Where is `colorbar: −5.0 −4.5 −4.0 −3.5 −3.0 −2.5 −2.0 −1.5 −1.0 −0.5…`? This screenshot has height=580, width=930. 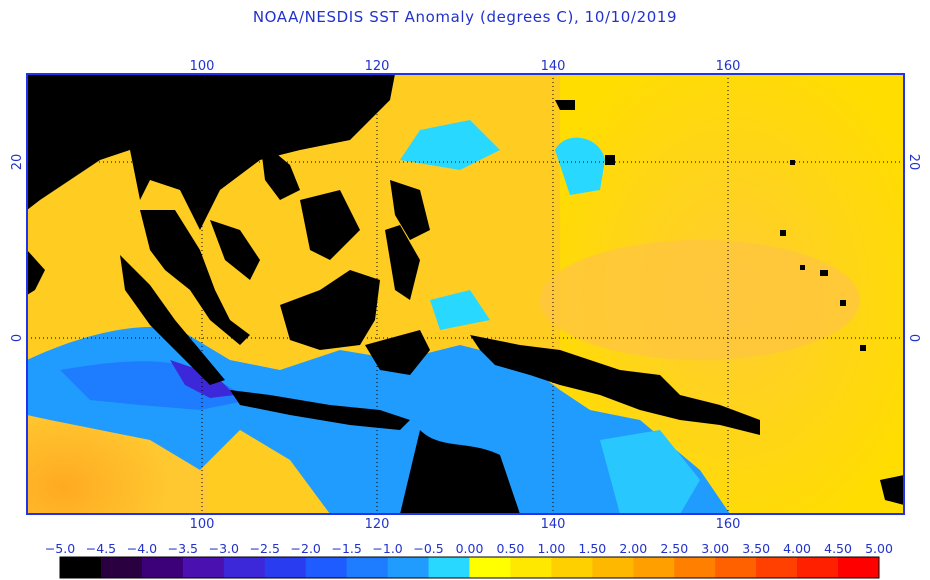
colorbar: −5.0 −4.5 −4.0 −3.5 −3.0 −2.5 −2.0 −1.5 −1.0 −0.5… is located at coordinates (469, 560).